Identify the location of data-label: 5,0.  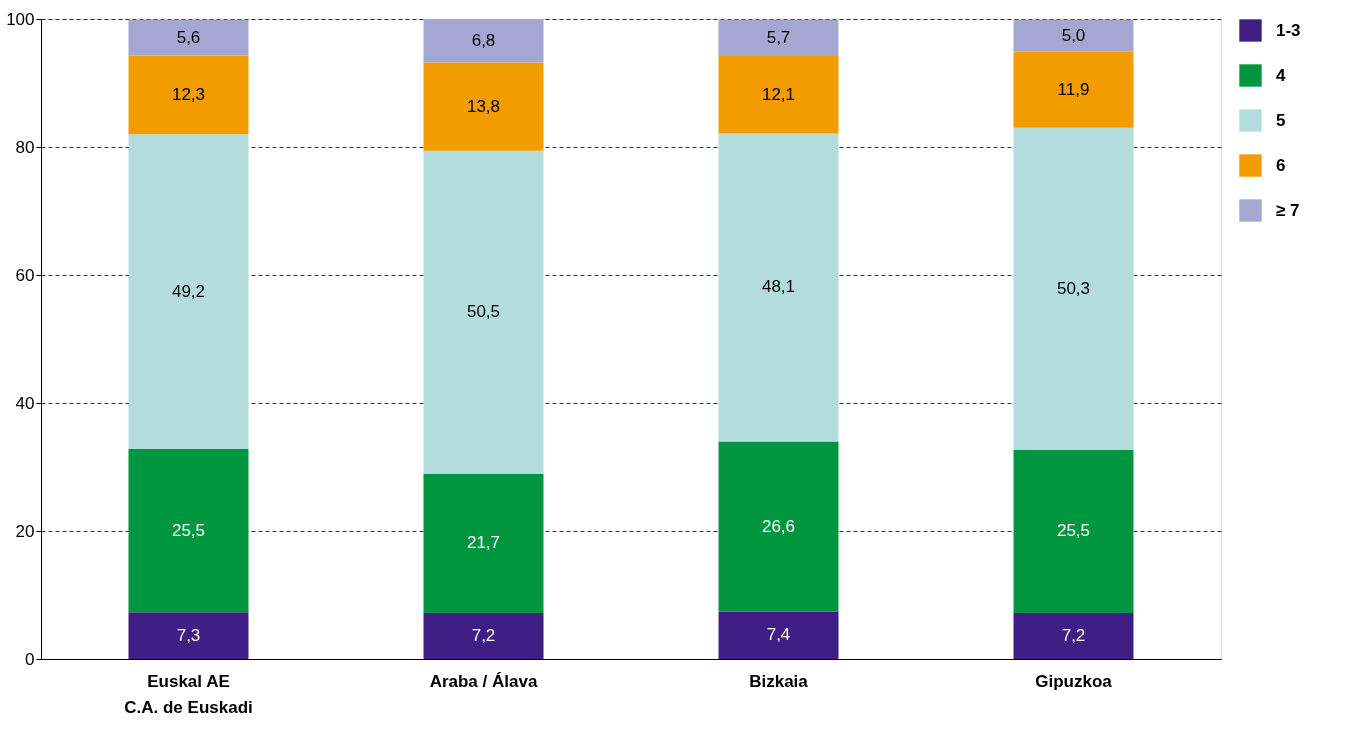
(1073, 35).